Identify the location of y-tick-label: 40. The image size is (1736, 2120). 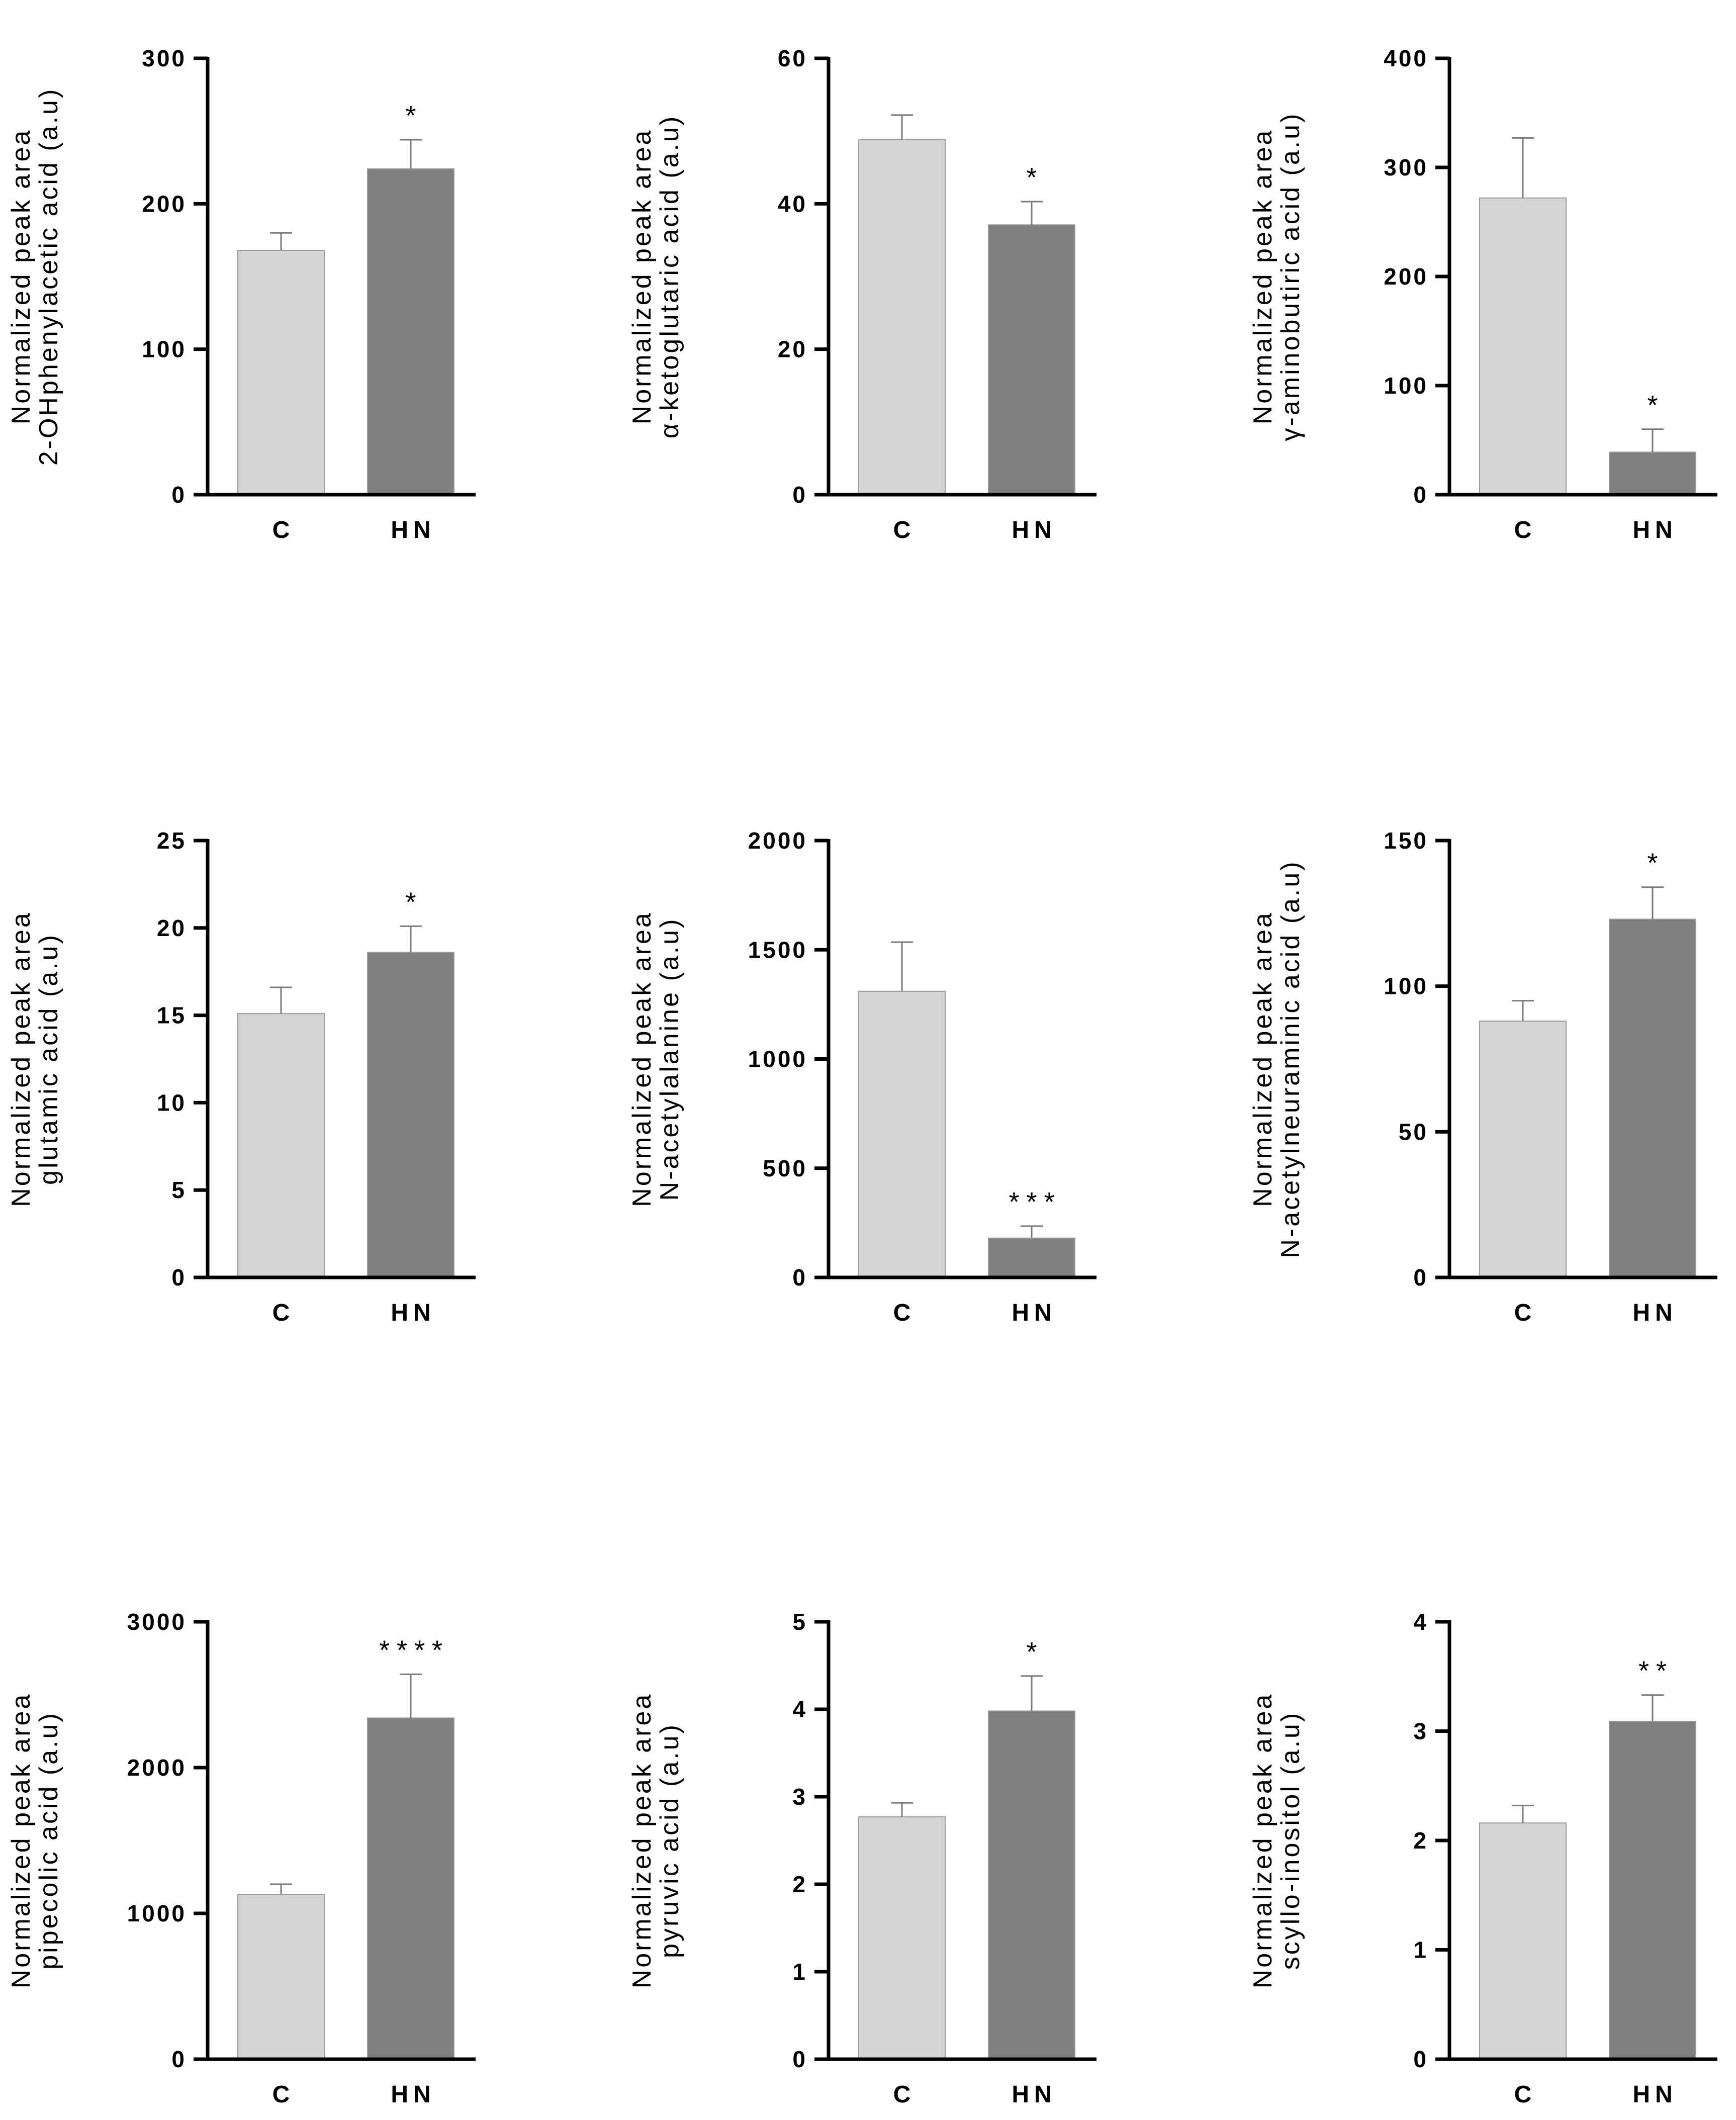
(793, 204).